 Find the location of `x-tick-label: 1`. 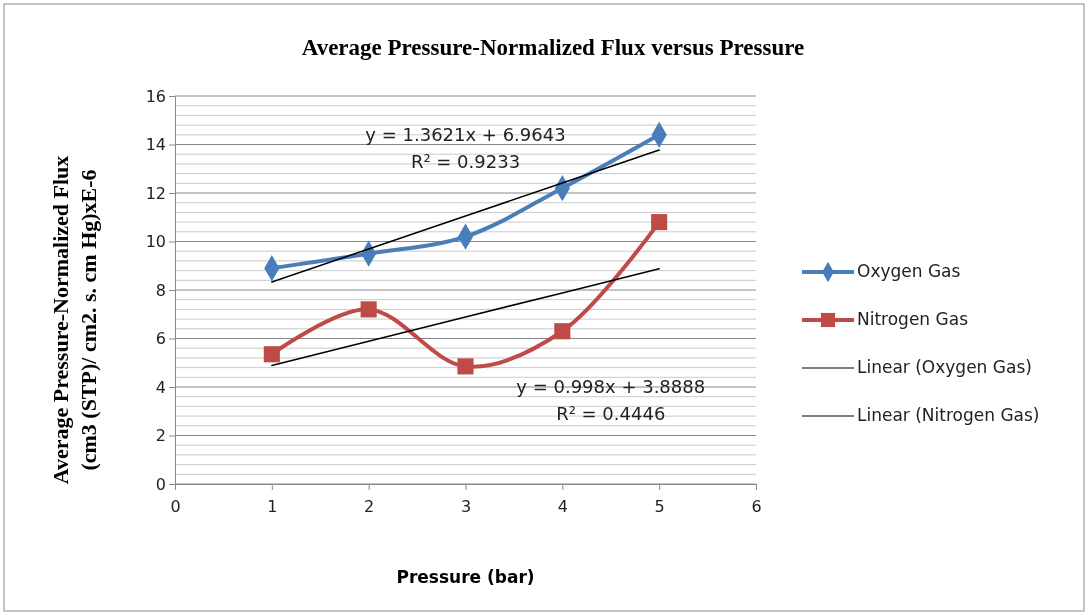

x-tick-label: 1 is located at coordinates (272, 507).